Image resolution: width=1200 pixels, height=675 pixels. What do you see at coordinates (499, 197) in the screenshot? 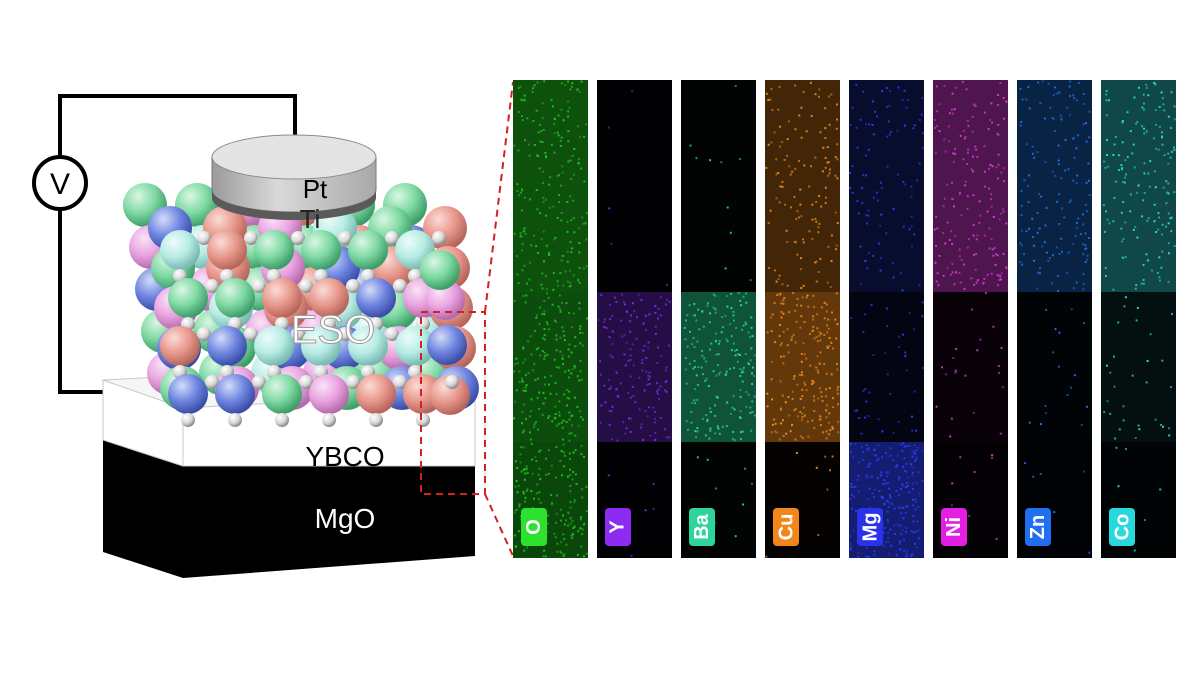
I see `zoom-line-top` at bounding box center [499, 197].